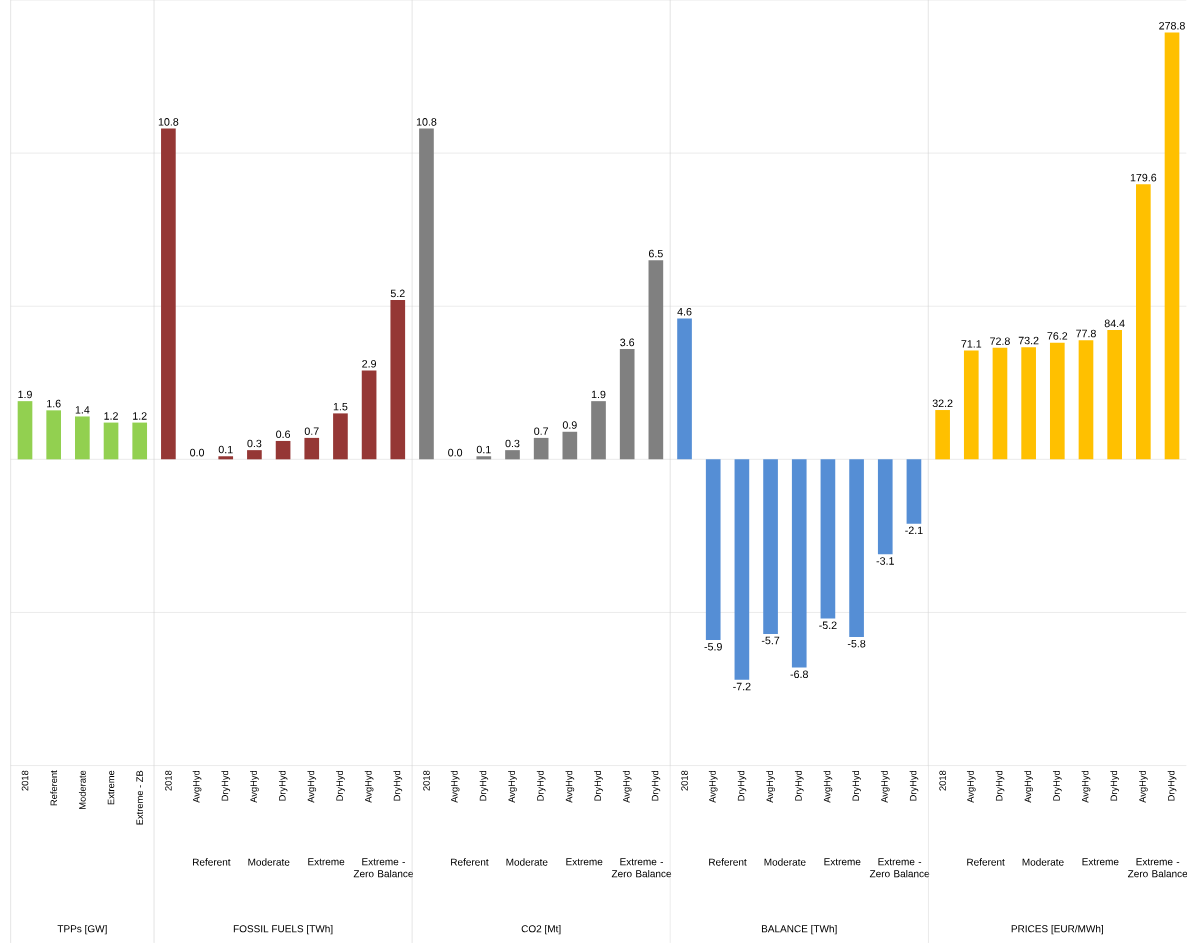 The height and width of the screenshot is (943, 1187). What do you see at coordinates (283, 930) in the screenshot?
I see `x-axis-title: FOSSIL FUELS [TWh]` at bounding box center [283, 930].